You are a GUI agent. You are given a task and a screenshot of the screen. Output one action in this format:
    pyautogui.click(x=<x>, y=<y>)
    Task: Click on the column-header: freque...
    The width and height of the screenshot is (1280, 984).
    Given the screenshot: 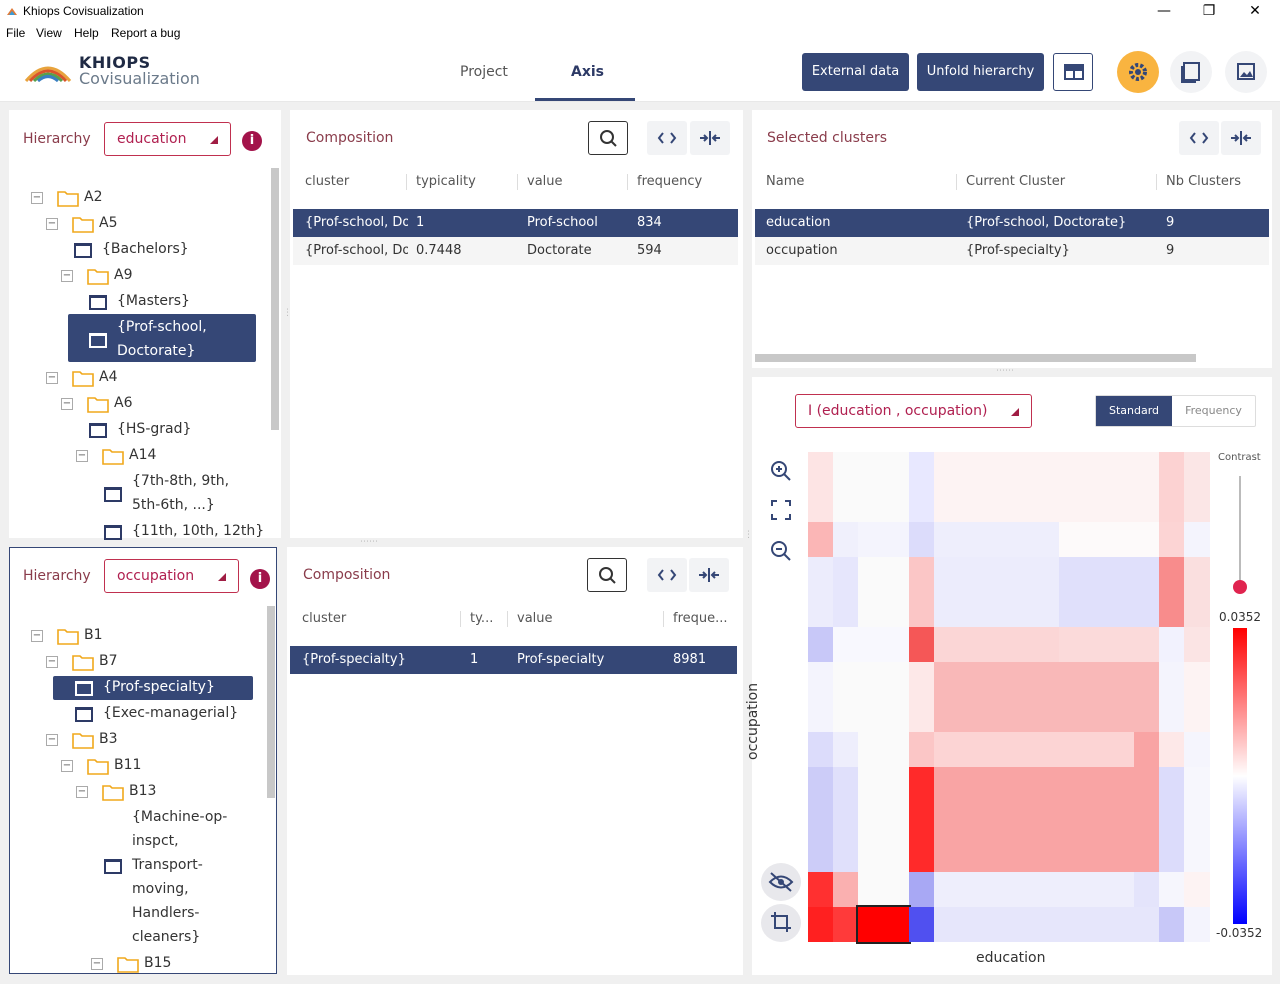 What is the action you would take?
    pyautogui.click(x=700, y=618)
    